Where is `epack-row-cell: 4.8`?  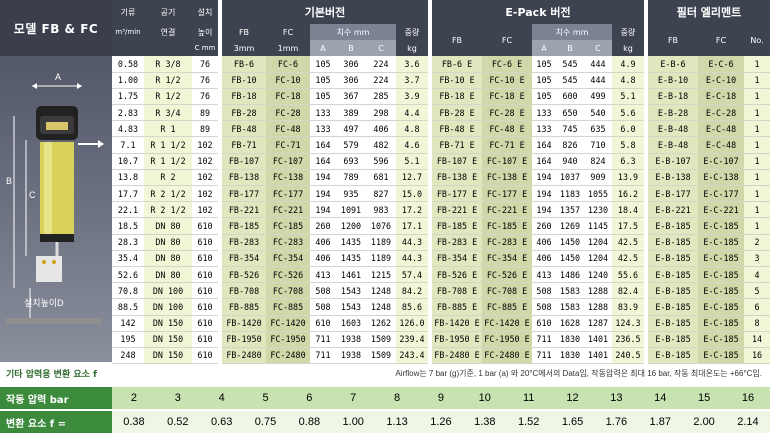 epack-row-cell: 4.8 is located at coordinates (628, 80).